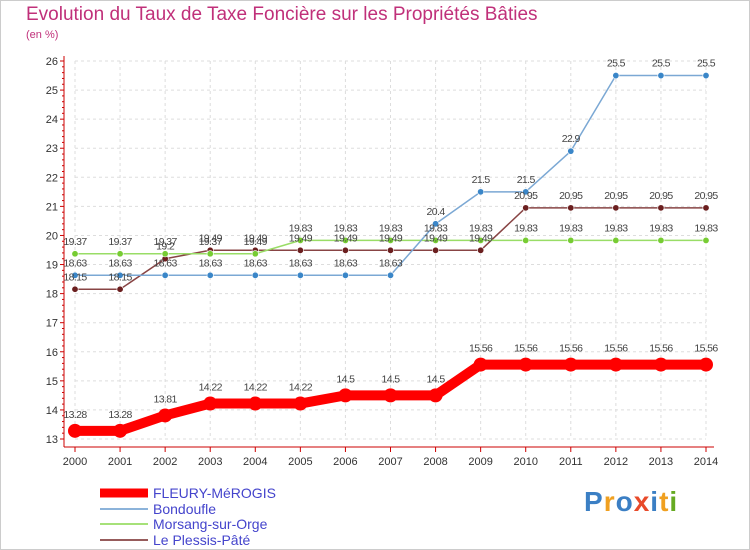 This screenshot has width=750, height=550. Describe the element at coordinates (480, 462) in the screenshot. I see `x-tick-label: 2009` at that location.